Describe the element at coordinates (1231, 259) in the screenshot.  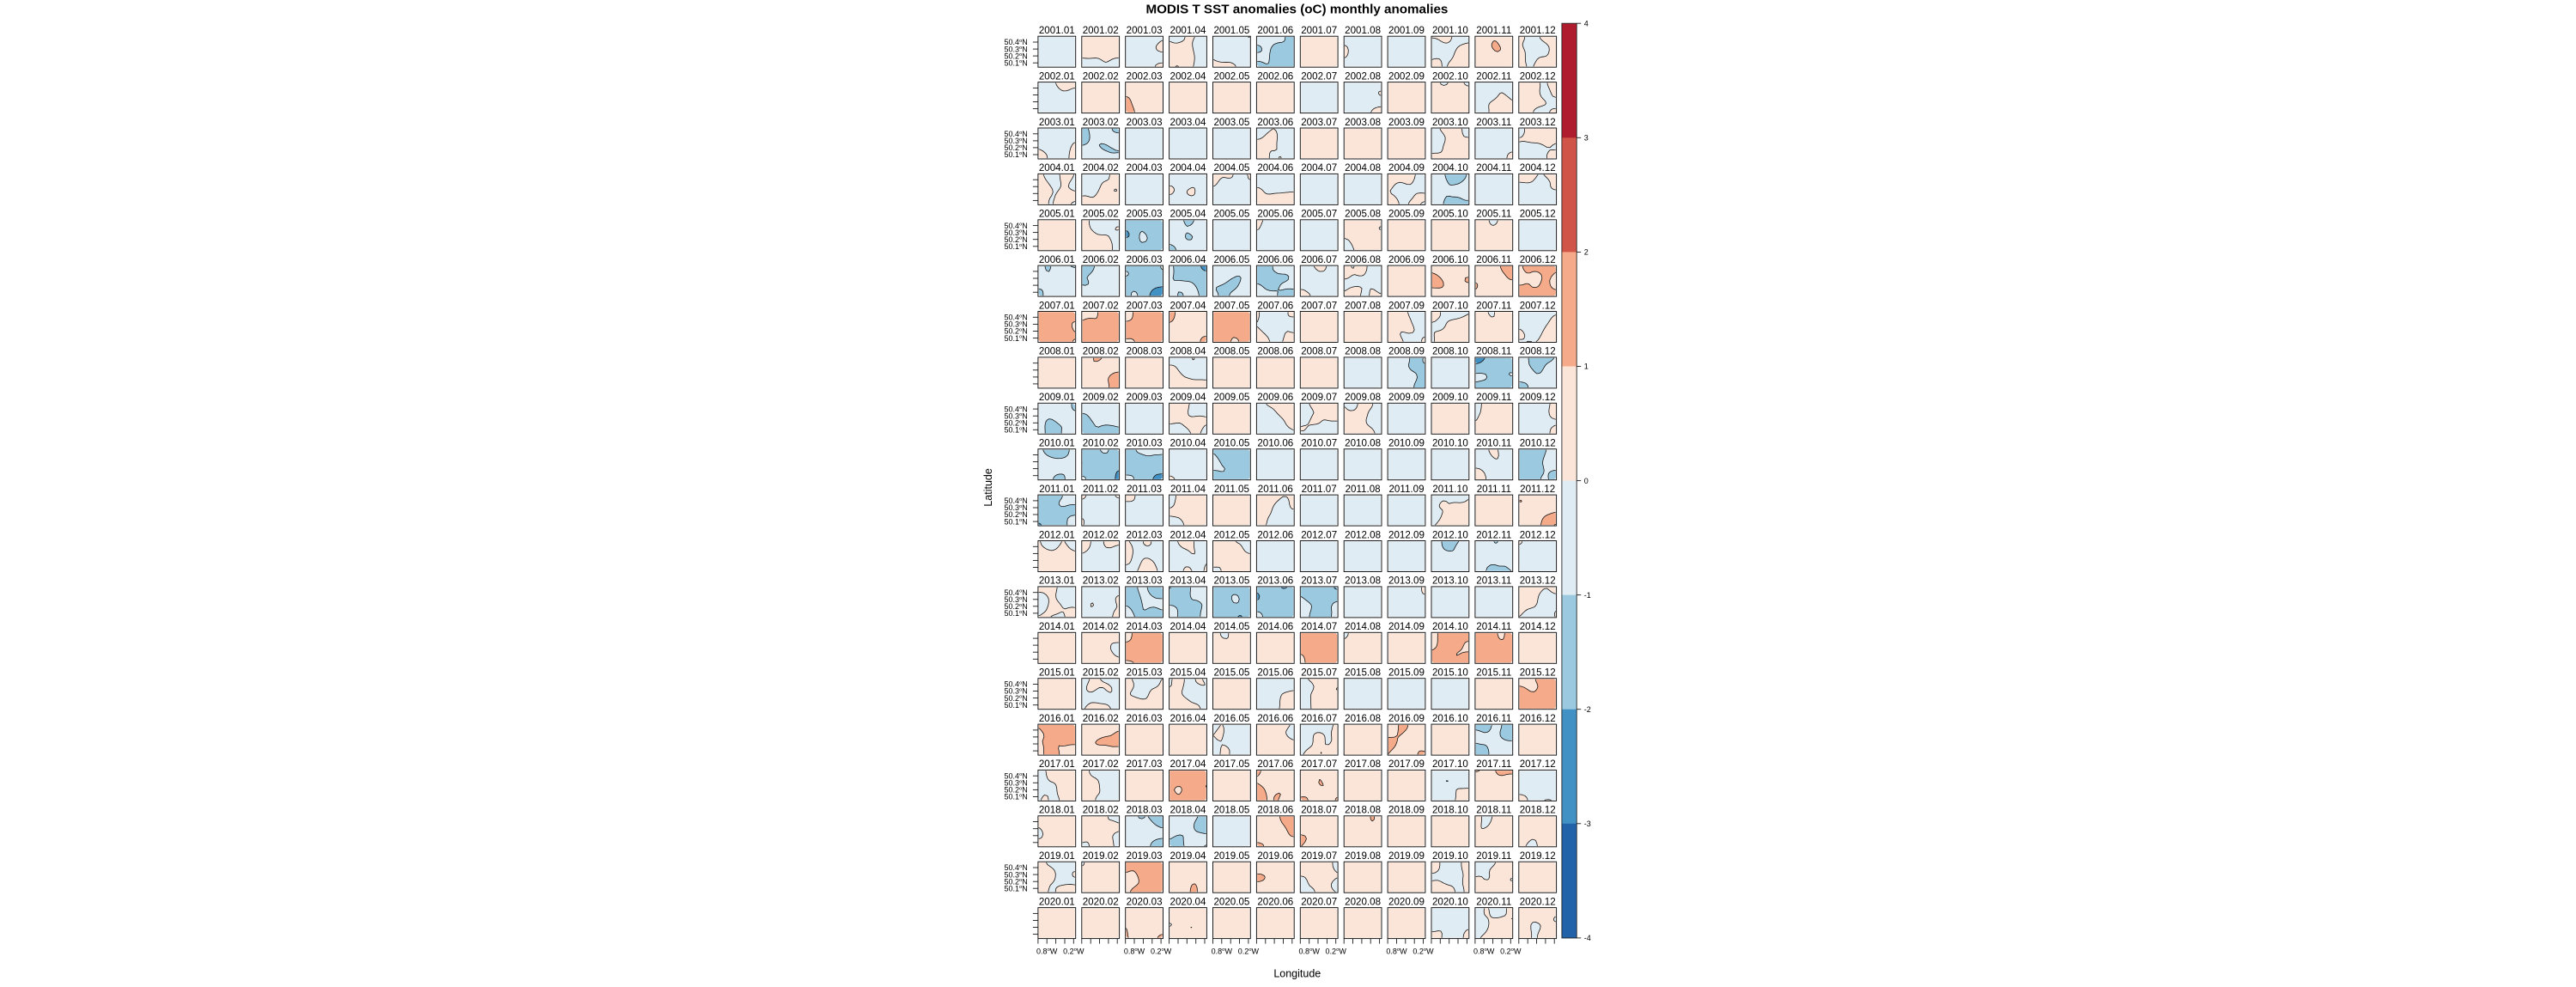
I see `svg-text: 2006.05` at that location.